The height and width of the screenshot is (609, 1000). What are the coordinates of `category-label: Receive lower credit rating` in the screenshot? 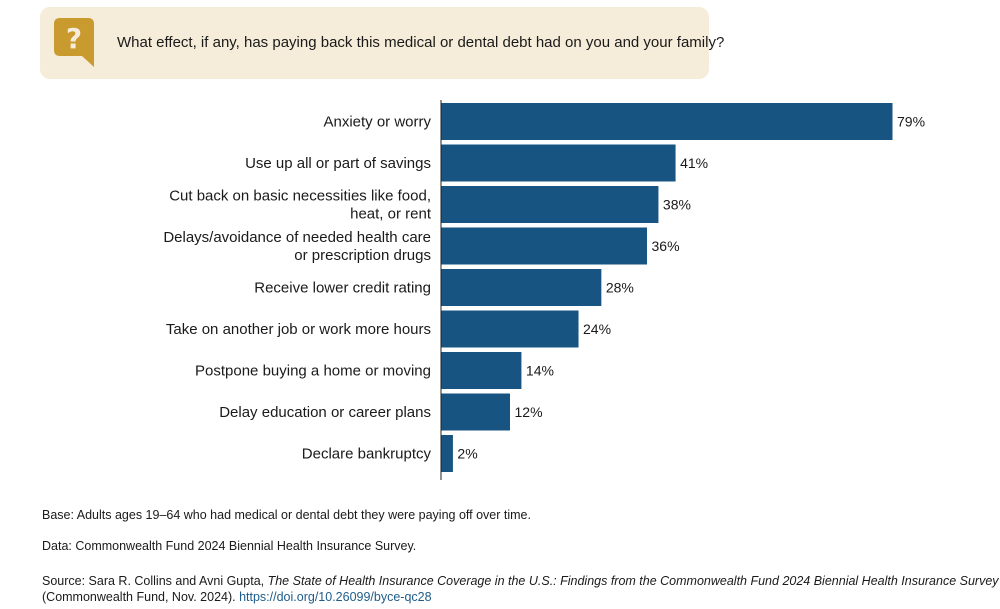 It's located at (342, 288).